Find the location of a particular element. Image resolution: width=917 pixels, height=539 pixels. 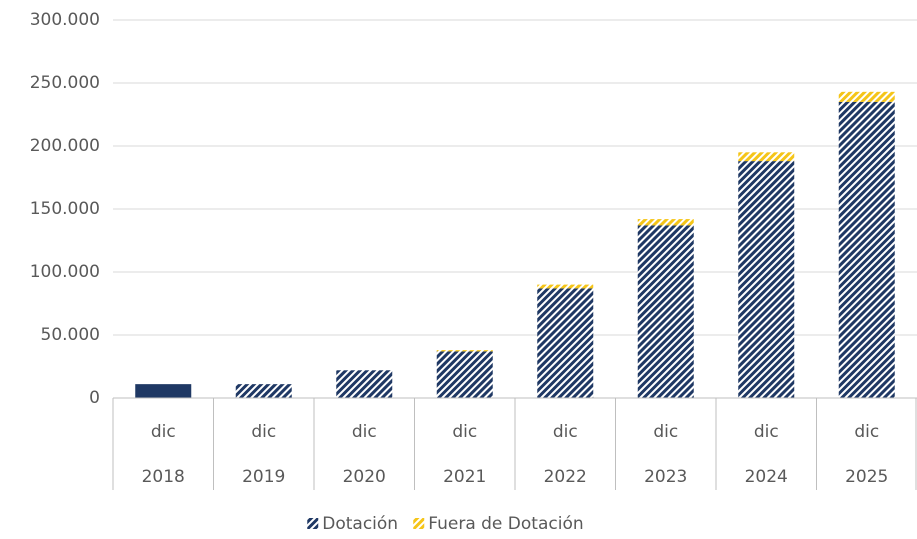

x-tick-label: 2025 is located at coordinates (866, 477).